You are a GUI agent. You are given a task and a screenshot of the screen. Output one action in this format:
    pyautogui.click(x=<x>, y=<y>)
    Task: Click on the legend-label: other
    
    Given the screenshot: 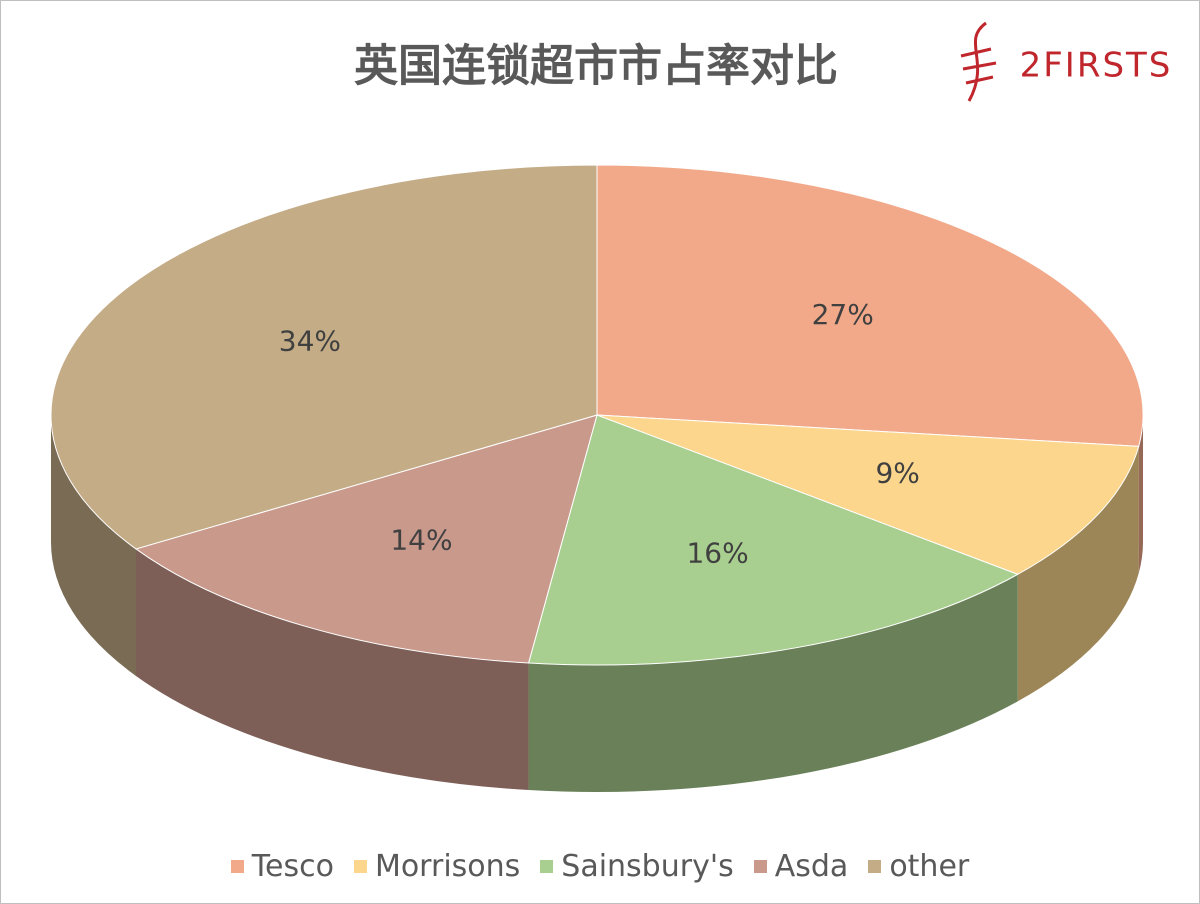 What is the action you would take?
    pyautogui.click(x=929, y=866)
    